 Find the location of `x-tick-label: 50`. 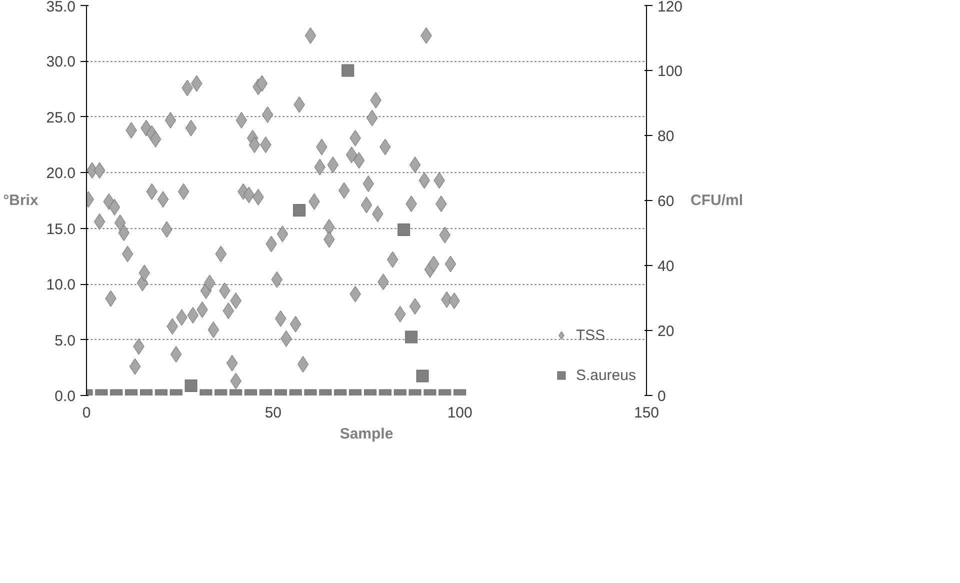

x-tick-label: 50 is located at coordinates (273, 413).